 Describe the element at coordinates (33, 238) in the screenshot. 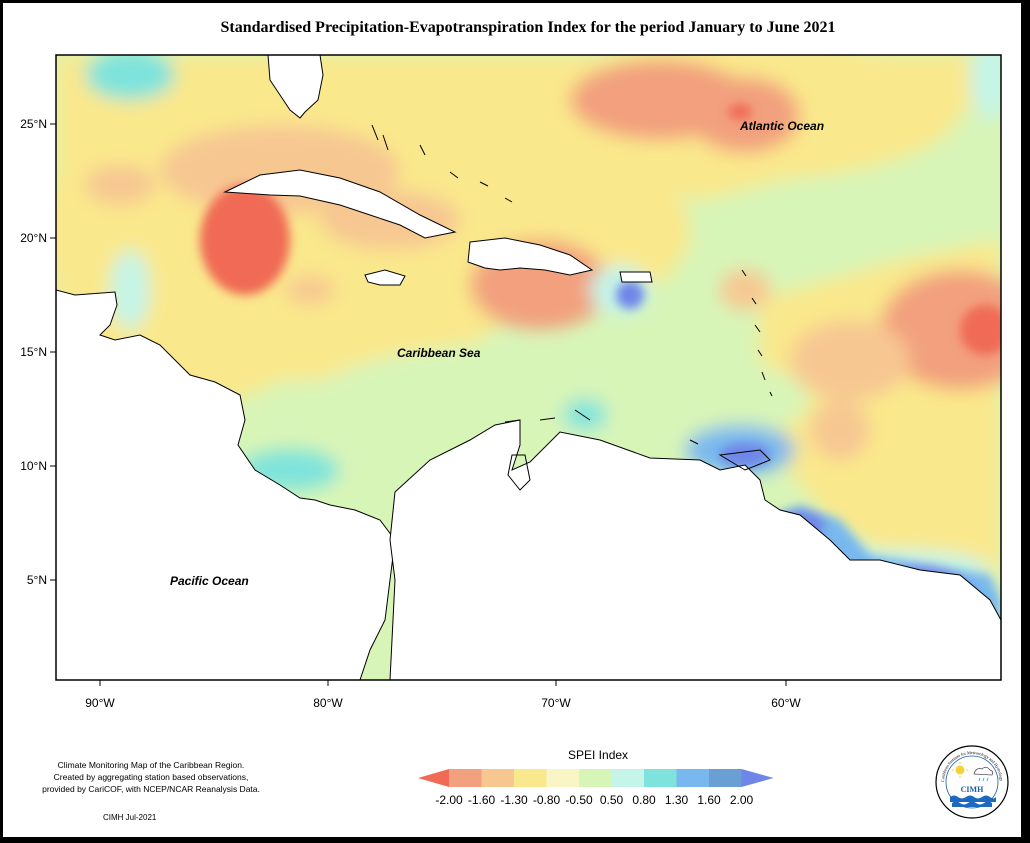

I see `lat-label-20n: 20°N` at that location.